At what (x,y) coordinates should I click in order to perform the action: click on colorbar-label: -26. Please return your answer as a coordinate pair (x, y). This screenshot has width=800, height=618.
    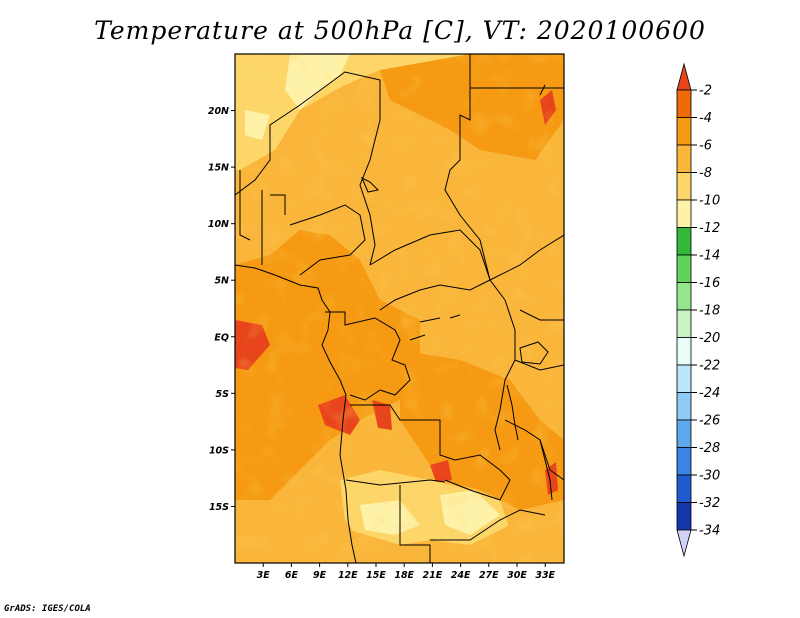
    Looking at the image, I should click on (709, 421).